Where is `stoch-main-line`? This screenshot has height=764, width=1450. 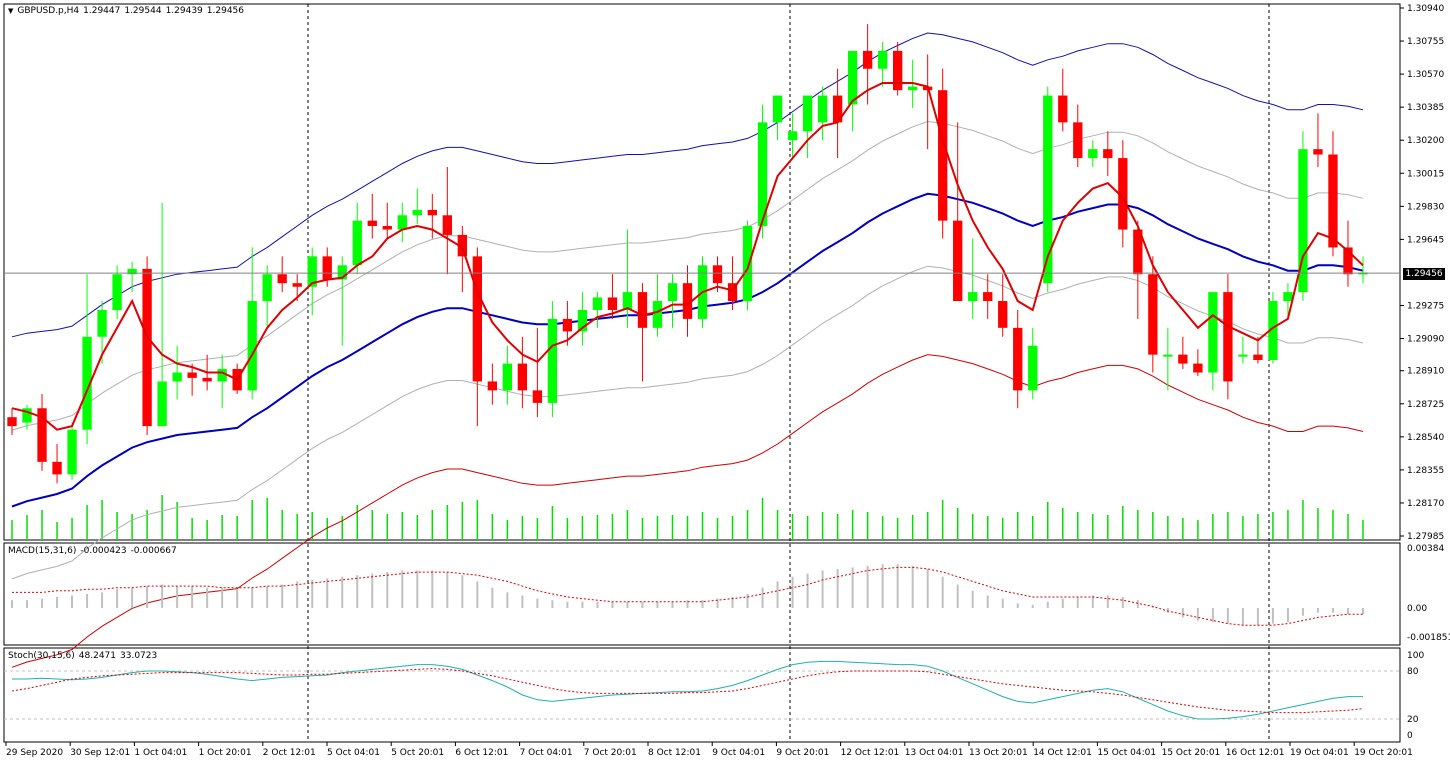
stoch-main-line is located at coordinates (687, 690).